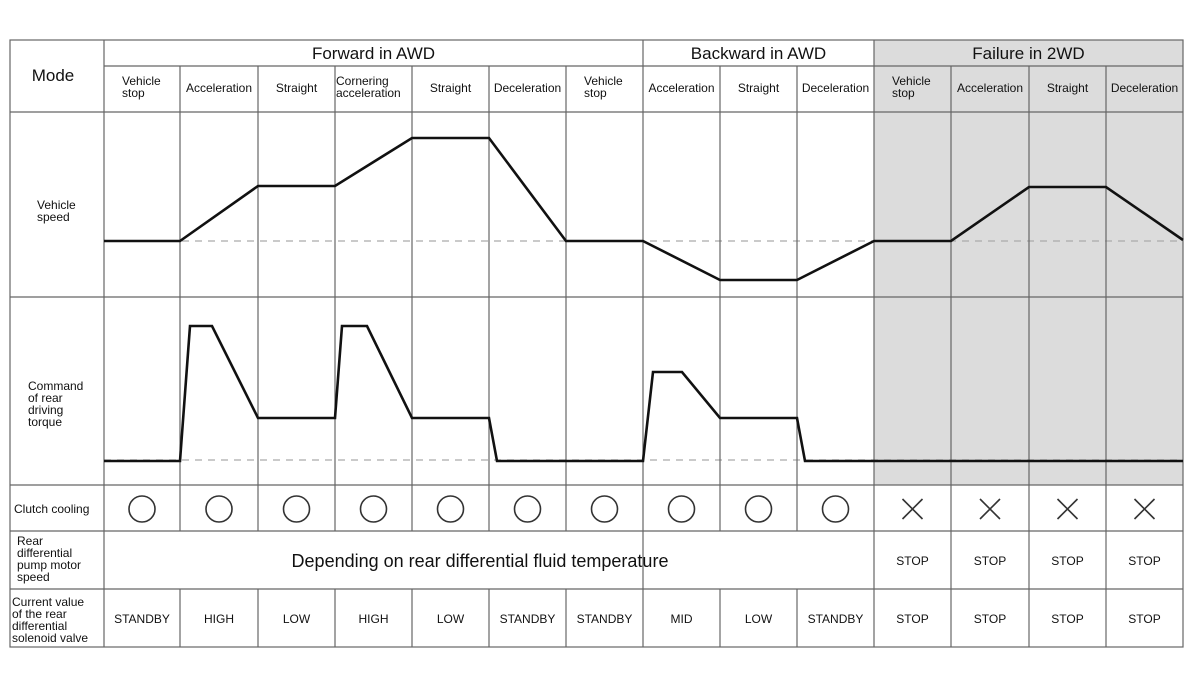 This screenshot has height=689, width=1200. I want to click on row-label-pump-speed: pump motor, so click(49, 565).